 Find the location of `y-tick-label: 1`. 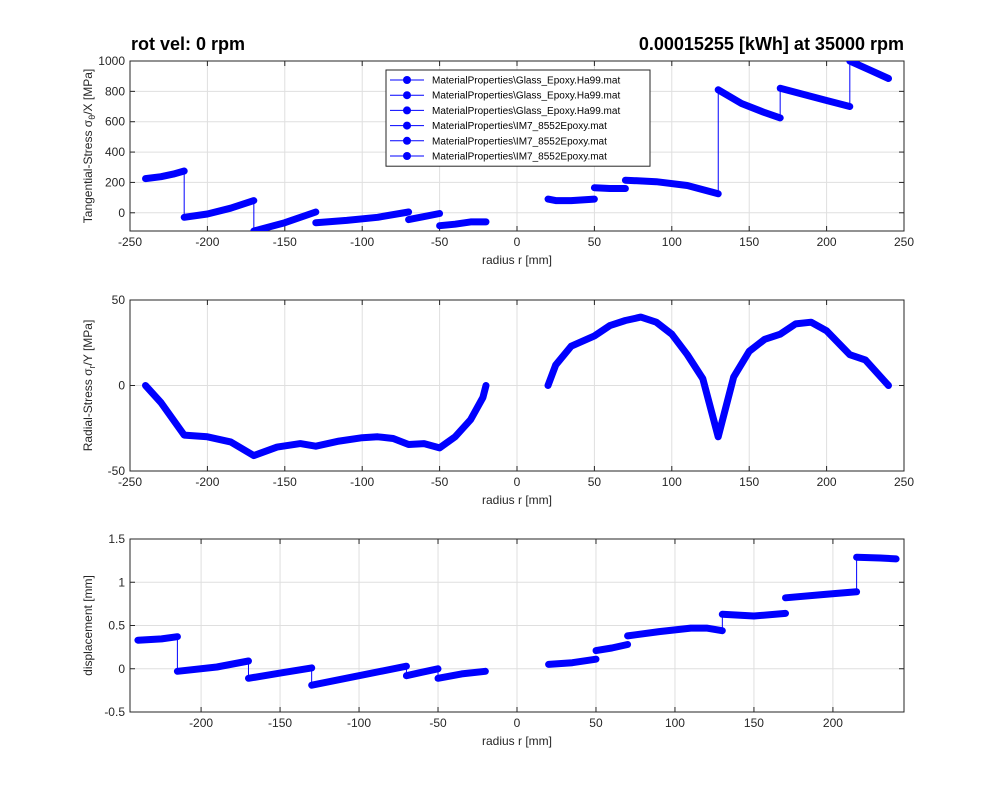

y-tick-label: 1 is located at coordinates (121, 582).